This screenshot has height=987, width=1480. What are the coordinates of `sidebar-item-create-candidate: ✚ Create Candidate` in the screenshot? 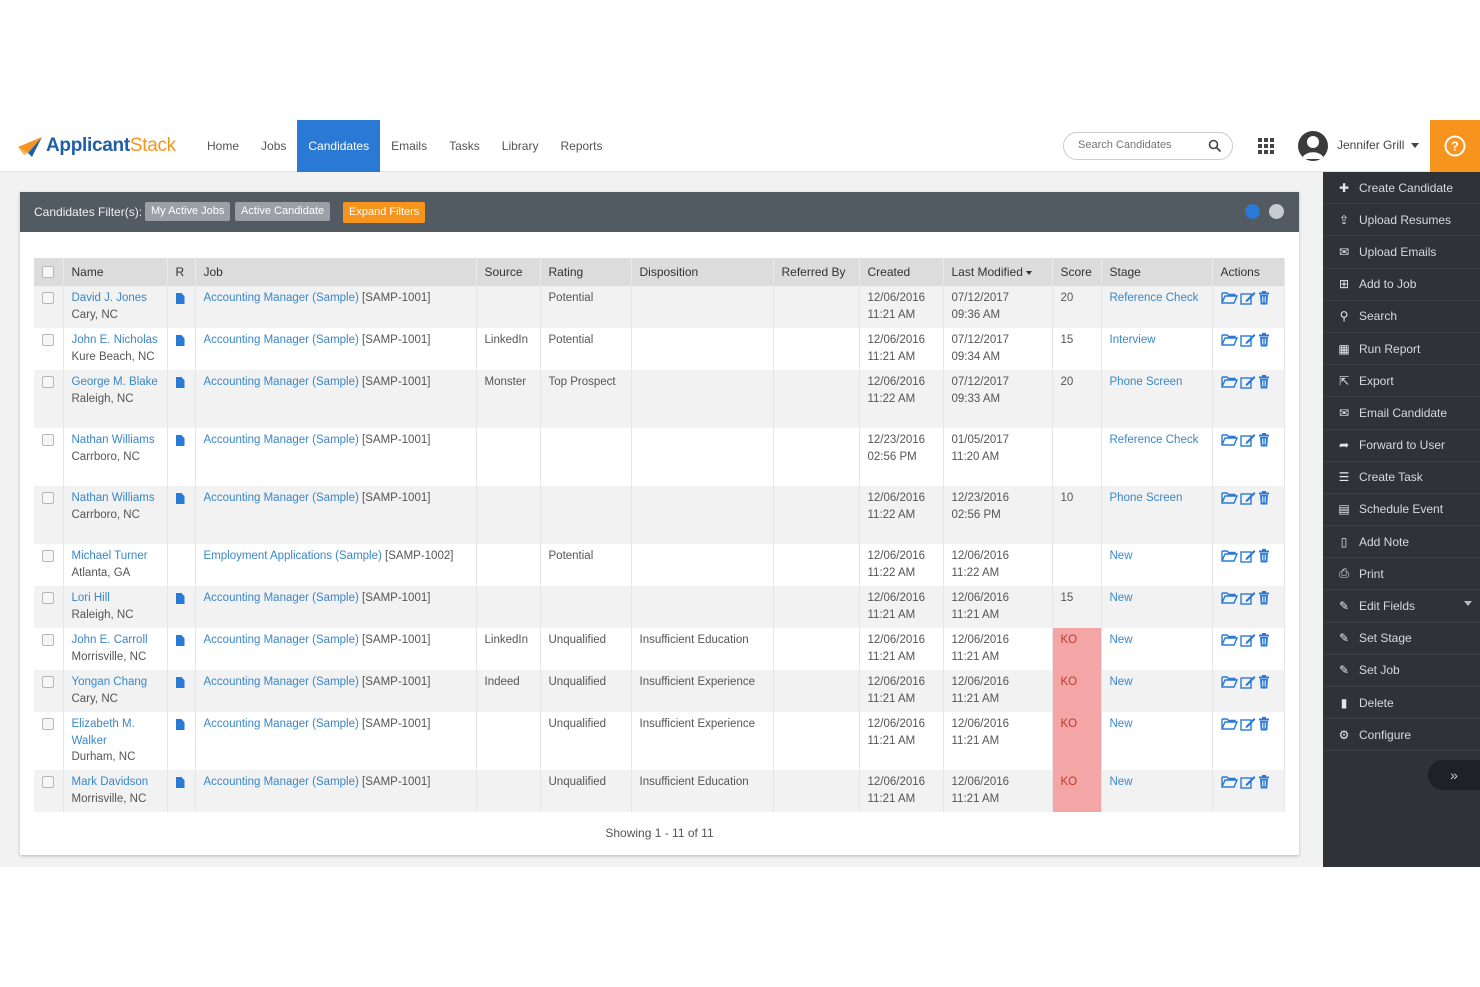 It's located at (1401, 188).